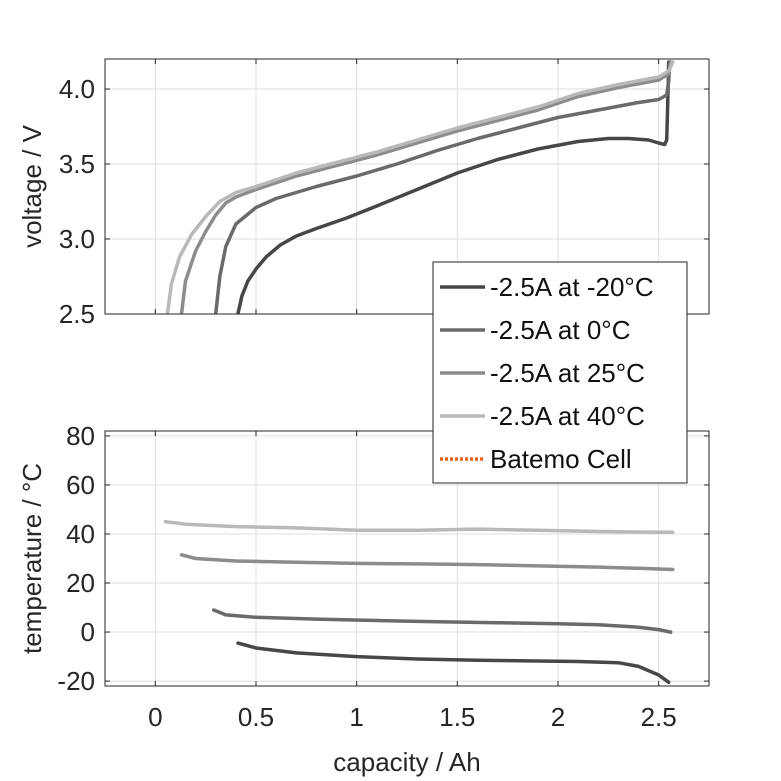 This screenshot has width=781, height=781. Describe the element at coordinates (32, 558) in the screenshot. I see `temperature-axis-label: temperature / °C` at that location.